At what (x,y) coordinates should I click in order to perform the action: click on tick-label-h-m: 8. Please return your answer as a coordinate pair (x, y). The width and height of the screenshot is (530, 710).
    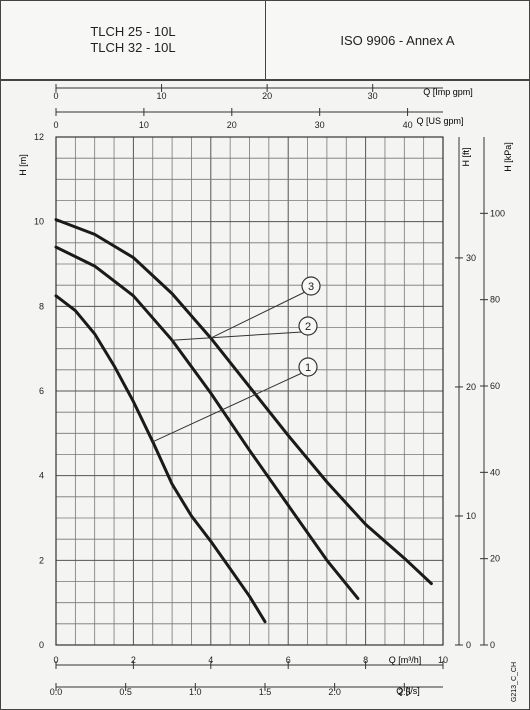
    Looking at the image, I should click on (41, 306).